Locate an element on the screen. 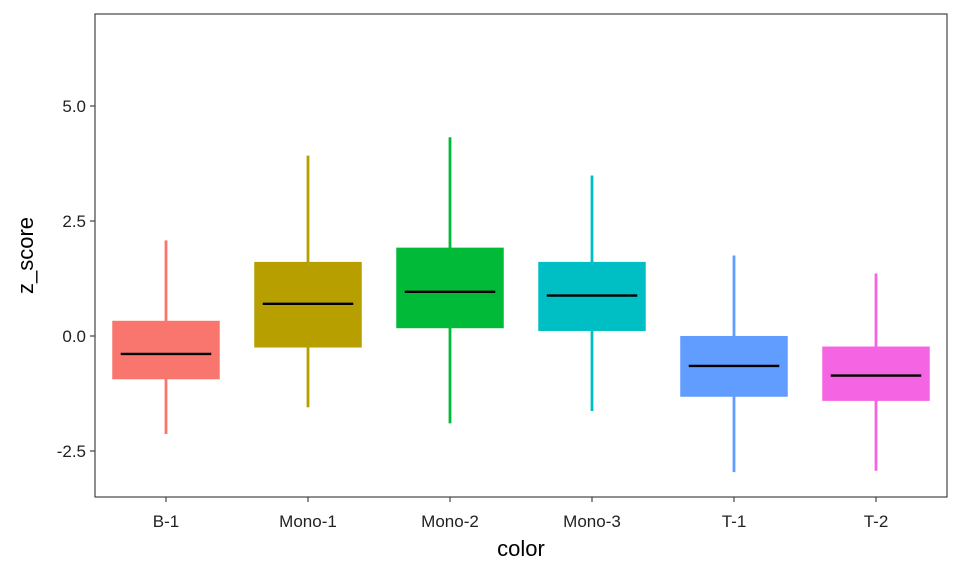  y-tick-label: 0.0 is located at coordinates (74, 336).